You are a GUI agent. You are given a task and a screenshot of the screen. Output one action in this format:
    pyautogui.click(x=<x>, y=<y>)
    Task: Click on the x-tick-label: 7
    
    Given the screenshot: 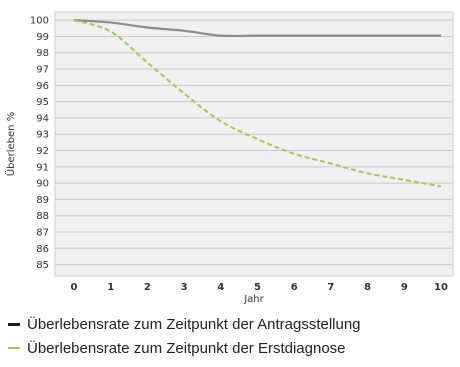 What is the action you would take?
    pyautogui.click(x=330, y=287)
    